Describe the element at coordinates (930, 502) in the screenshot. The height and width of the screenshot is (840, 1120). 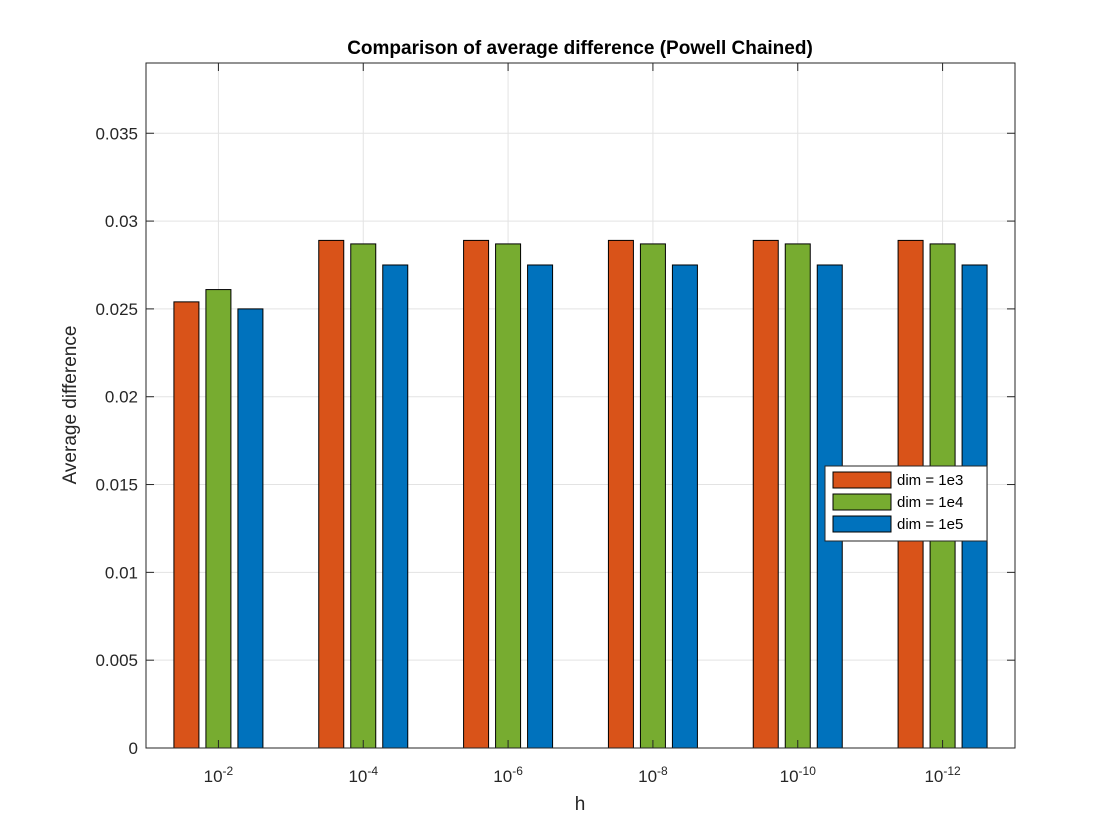
I see `legend-label-2: dim = 1e4` at that location.